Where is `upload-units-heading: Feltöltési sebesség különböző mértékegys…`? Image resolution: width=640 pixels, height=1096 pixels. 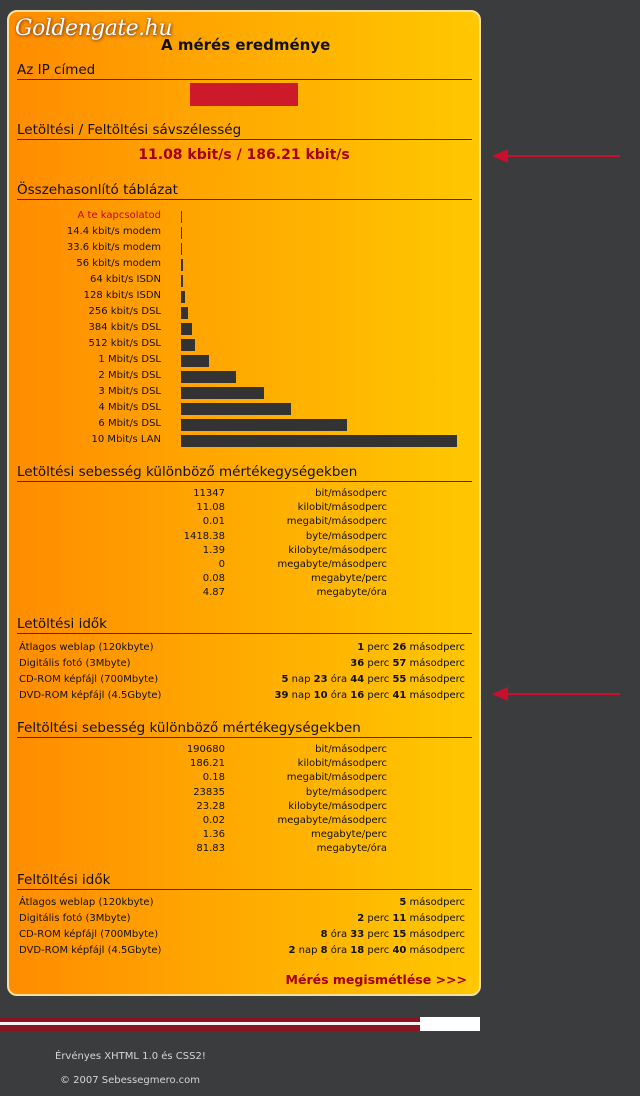 upload-units-heading: Feltöltési sebesség különböző mértékegys… is located at coordinates (244, 729).